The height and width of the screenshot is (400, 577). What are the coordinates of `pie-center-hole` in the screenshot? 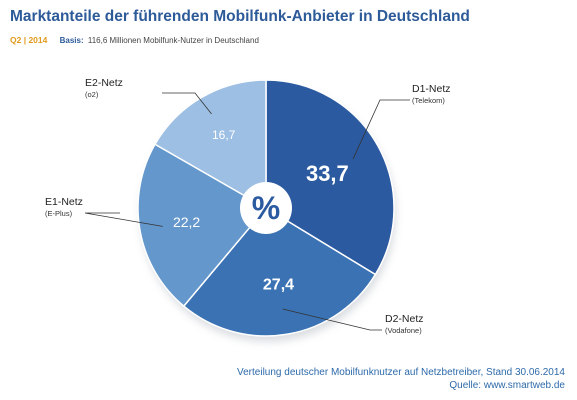 It's located at (266, 208).